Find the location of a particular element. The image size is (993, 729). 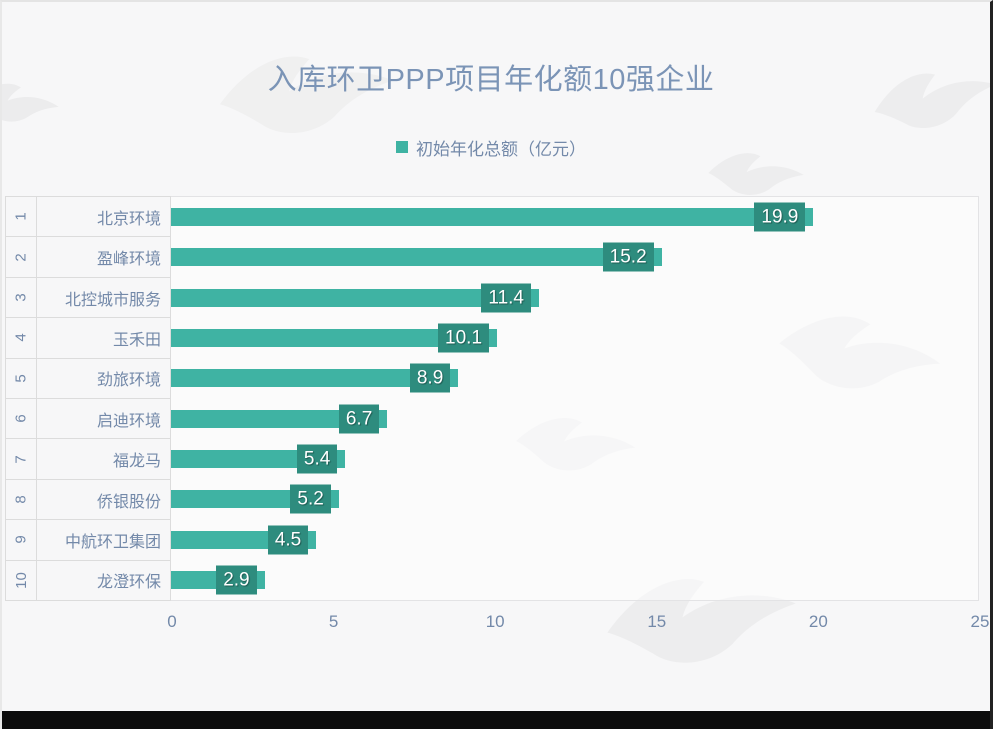

category-label: 劲旅环境 is located at coordinates (128, 381).